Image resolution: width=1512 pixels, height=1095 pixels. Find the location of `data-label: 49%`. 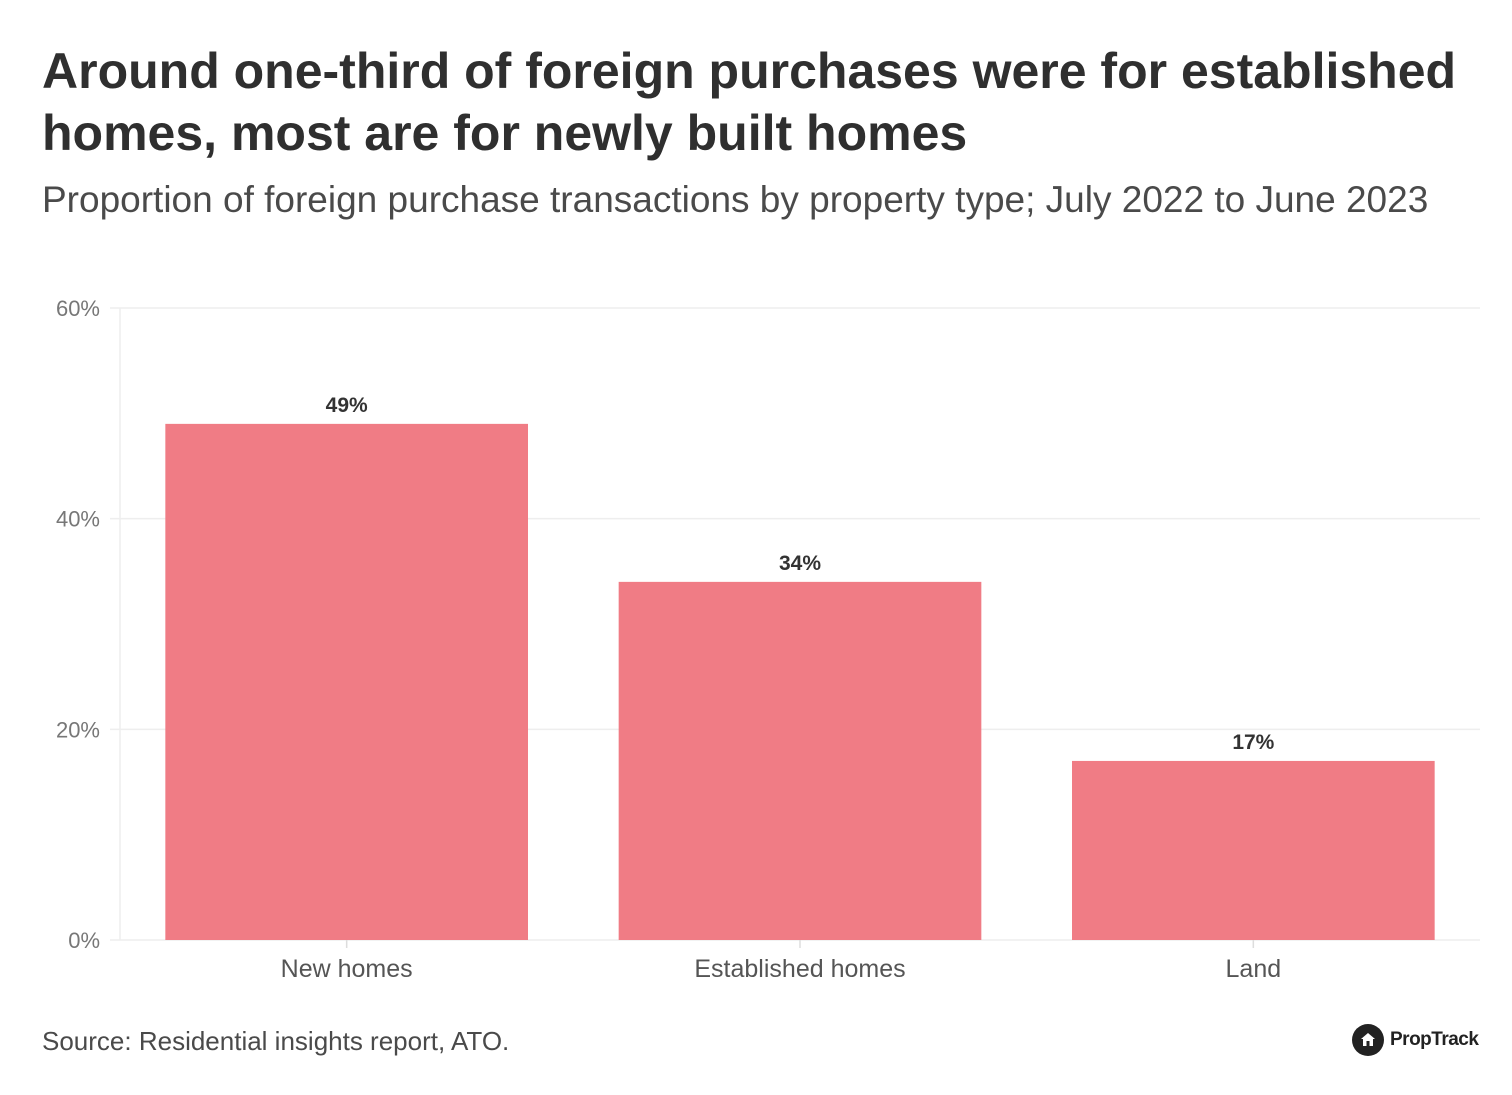

data-label: 49% is located at coordinates (347, 405).